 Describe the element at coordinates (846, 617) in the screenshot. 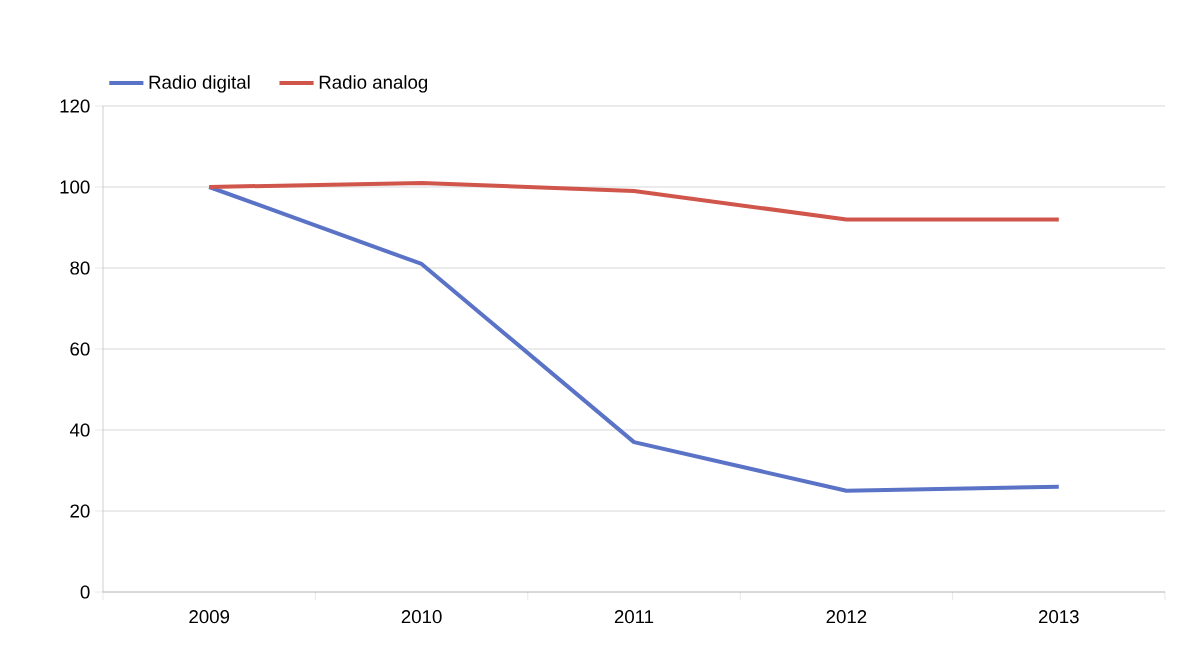

I see `x-tick-label: 2012` at that location.